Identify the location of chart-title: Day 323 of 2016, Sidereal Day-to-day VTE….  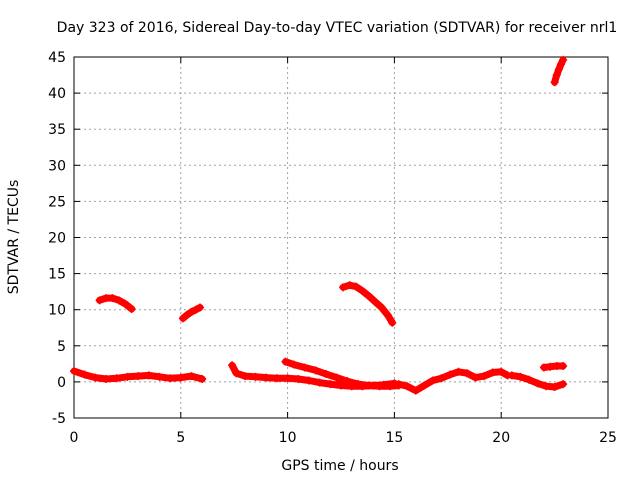
(337, 28).